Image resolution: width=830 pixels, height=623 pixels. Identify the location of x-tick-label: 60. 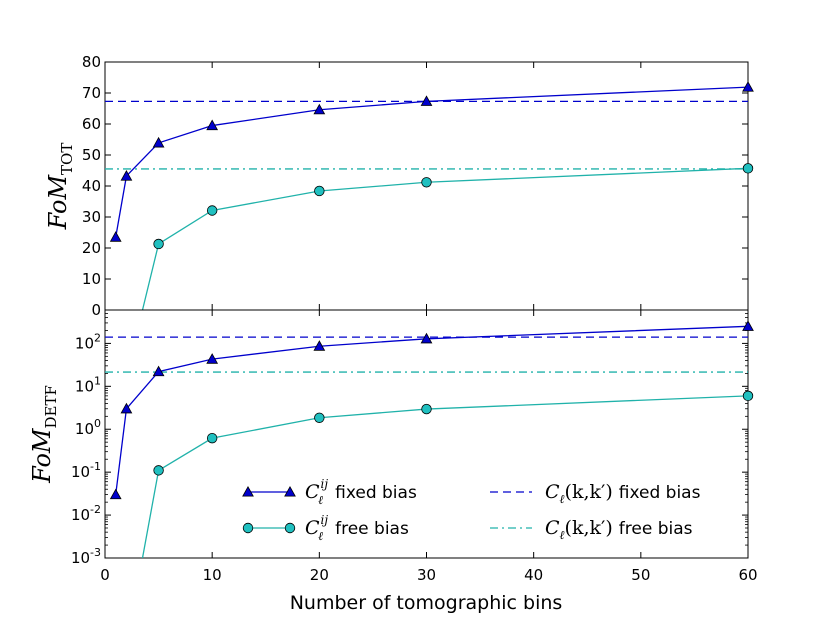
(747, 575).